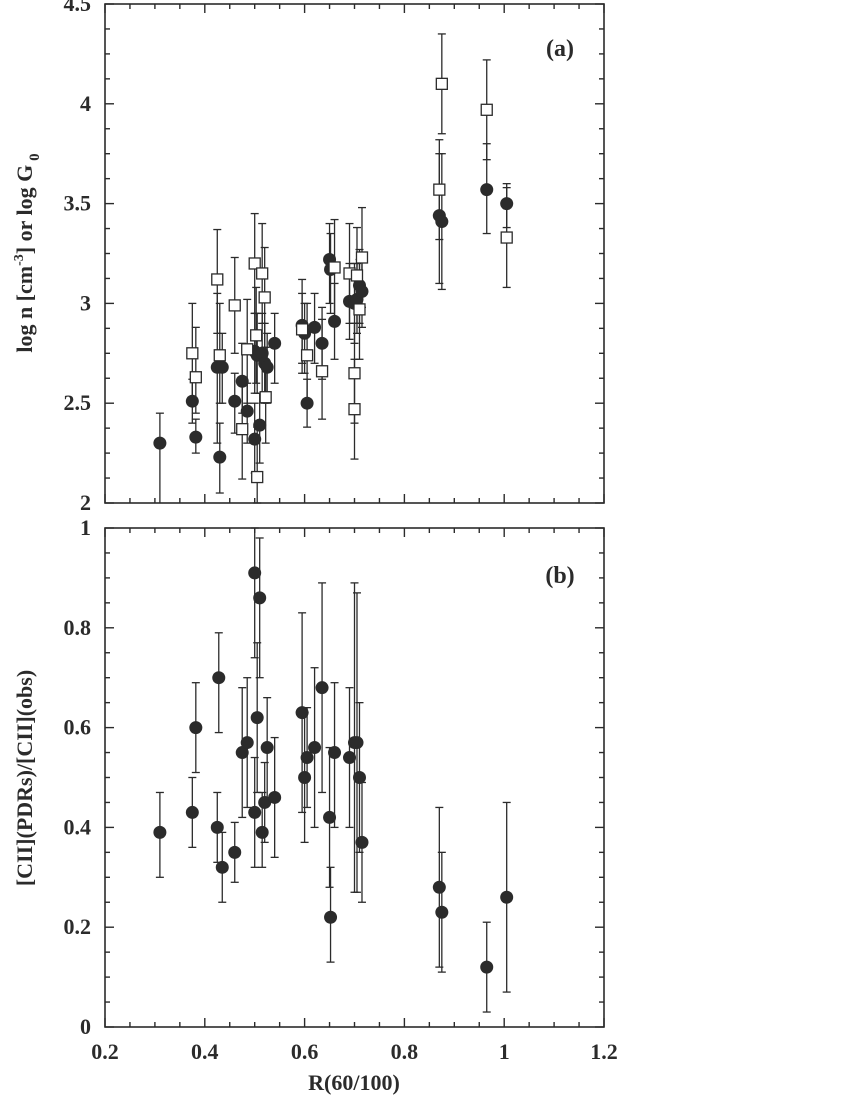  Describe the element at coordinates (78, 926) in the screenshot. I see `panel-b-y-tick-label: 0.2` at that location.